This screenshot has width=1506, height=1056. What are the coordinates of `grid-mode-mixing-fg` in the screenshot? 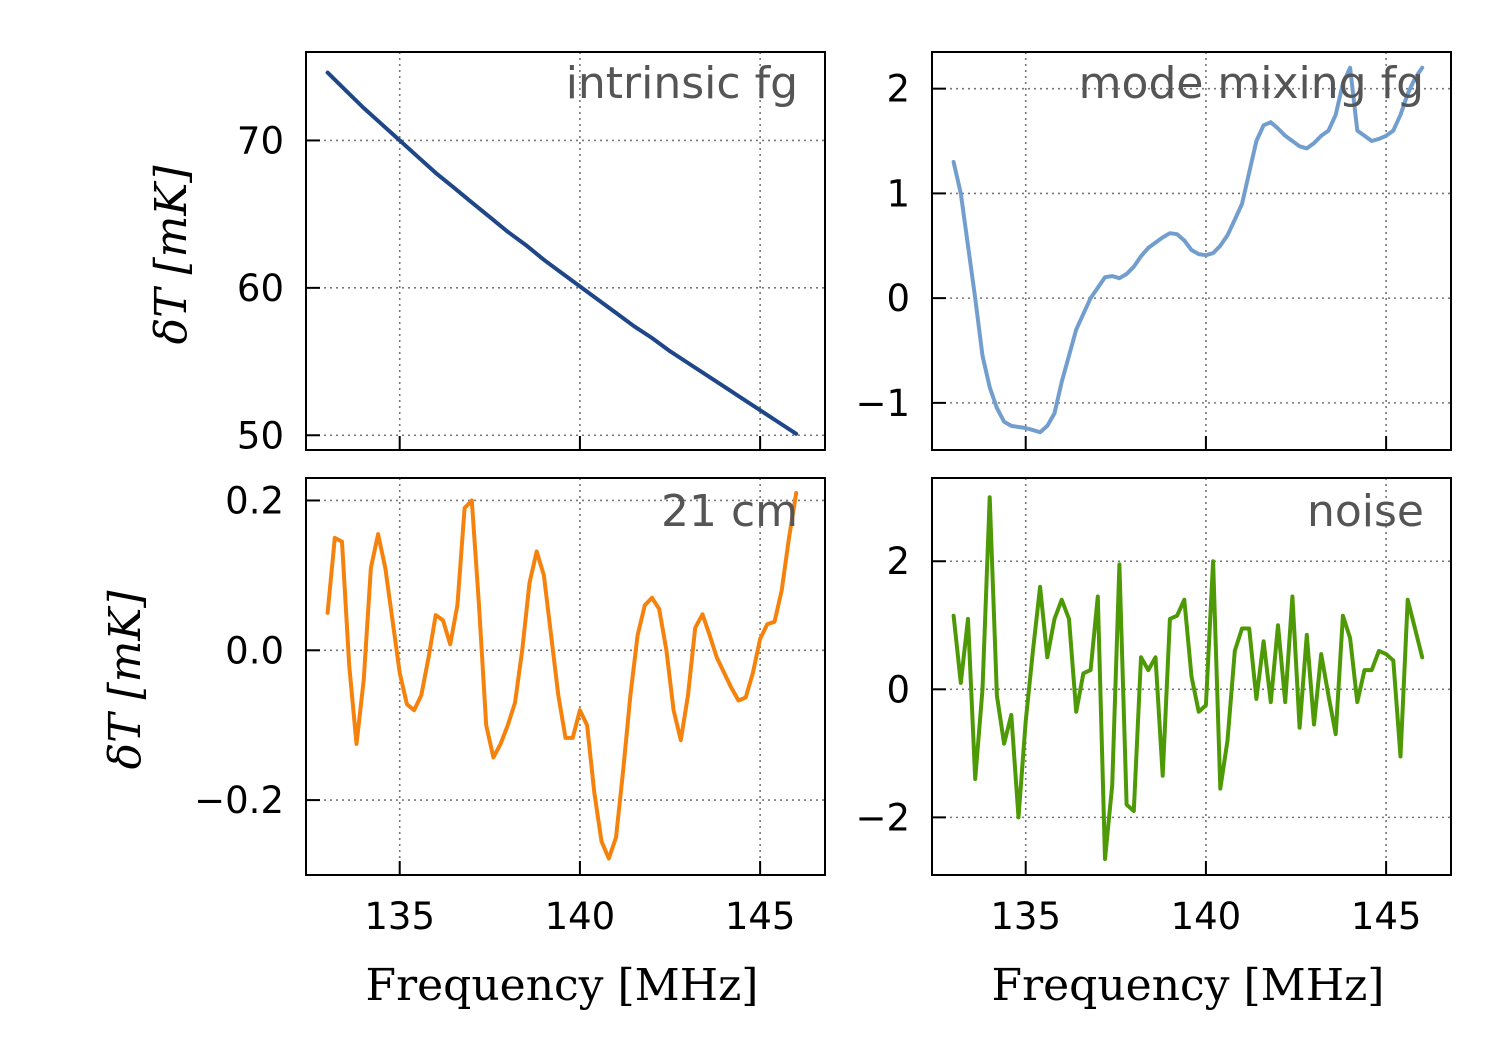 It's located at (1191, 251).